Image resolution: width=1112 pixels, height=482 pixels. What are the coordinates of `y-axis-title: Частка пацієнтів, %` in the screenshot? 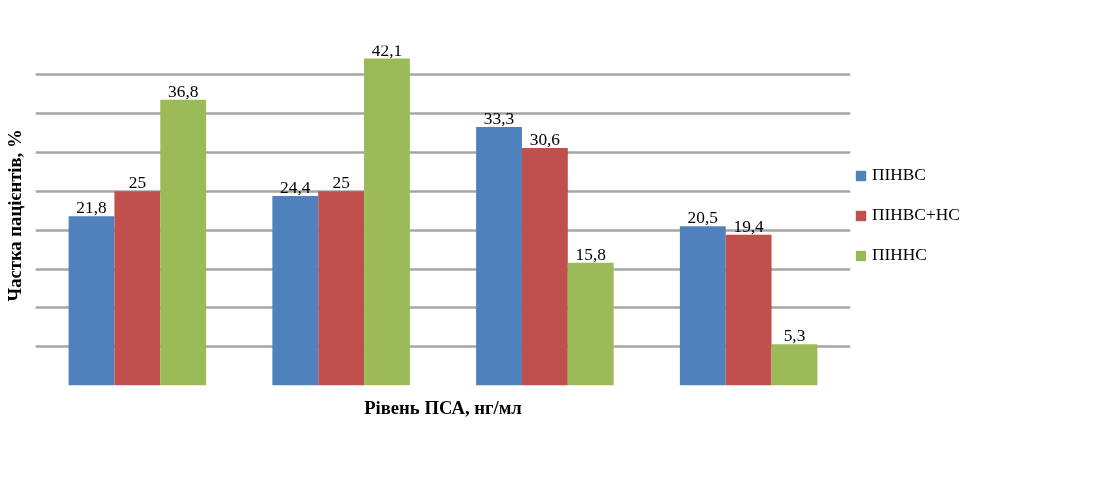 It's located at (14, 215).